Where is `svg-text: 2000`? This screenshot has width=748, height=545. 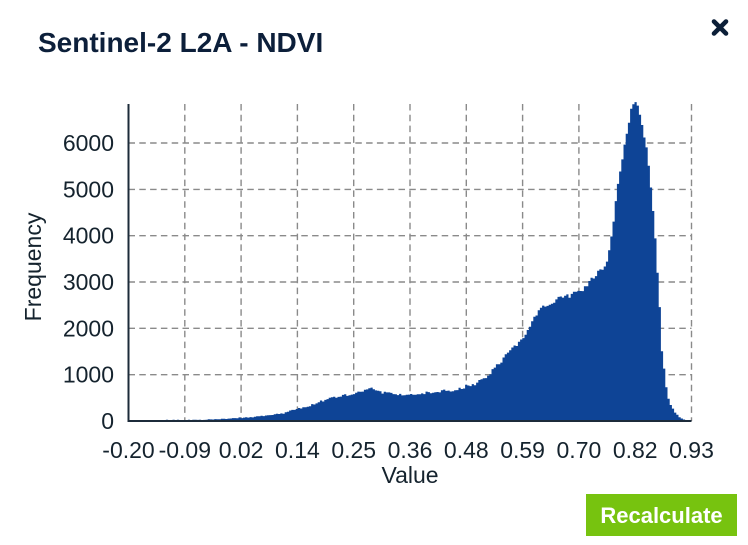 svg-text: 2000 is located at coordinates (88, 328).